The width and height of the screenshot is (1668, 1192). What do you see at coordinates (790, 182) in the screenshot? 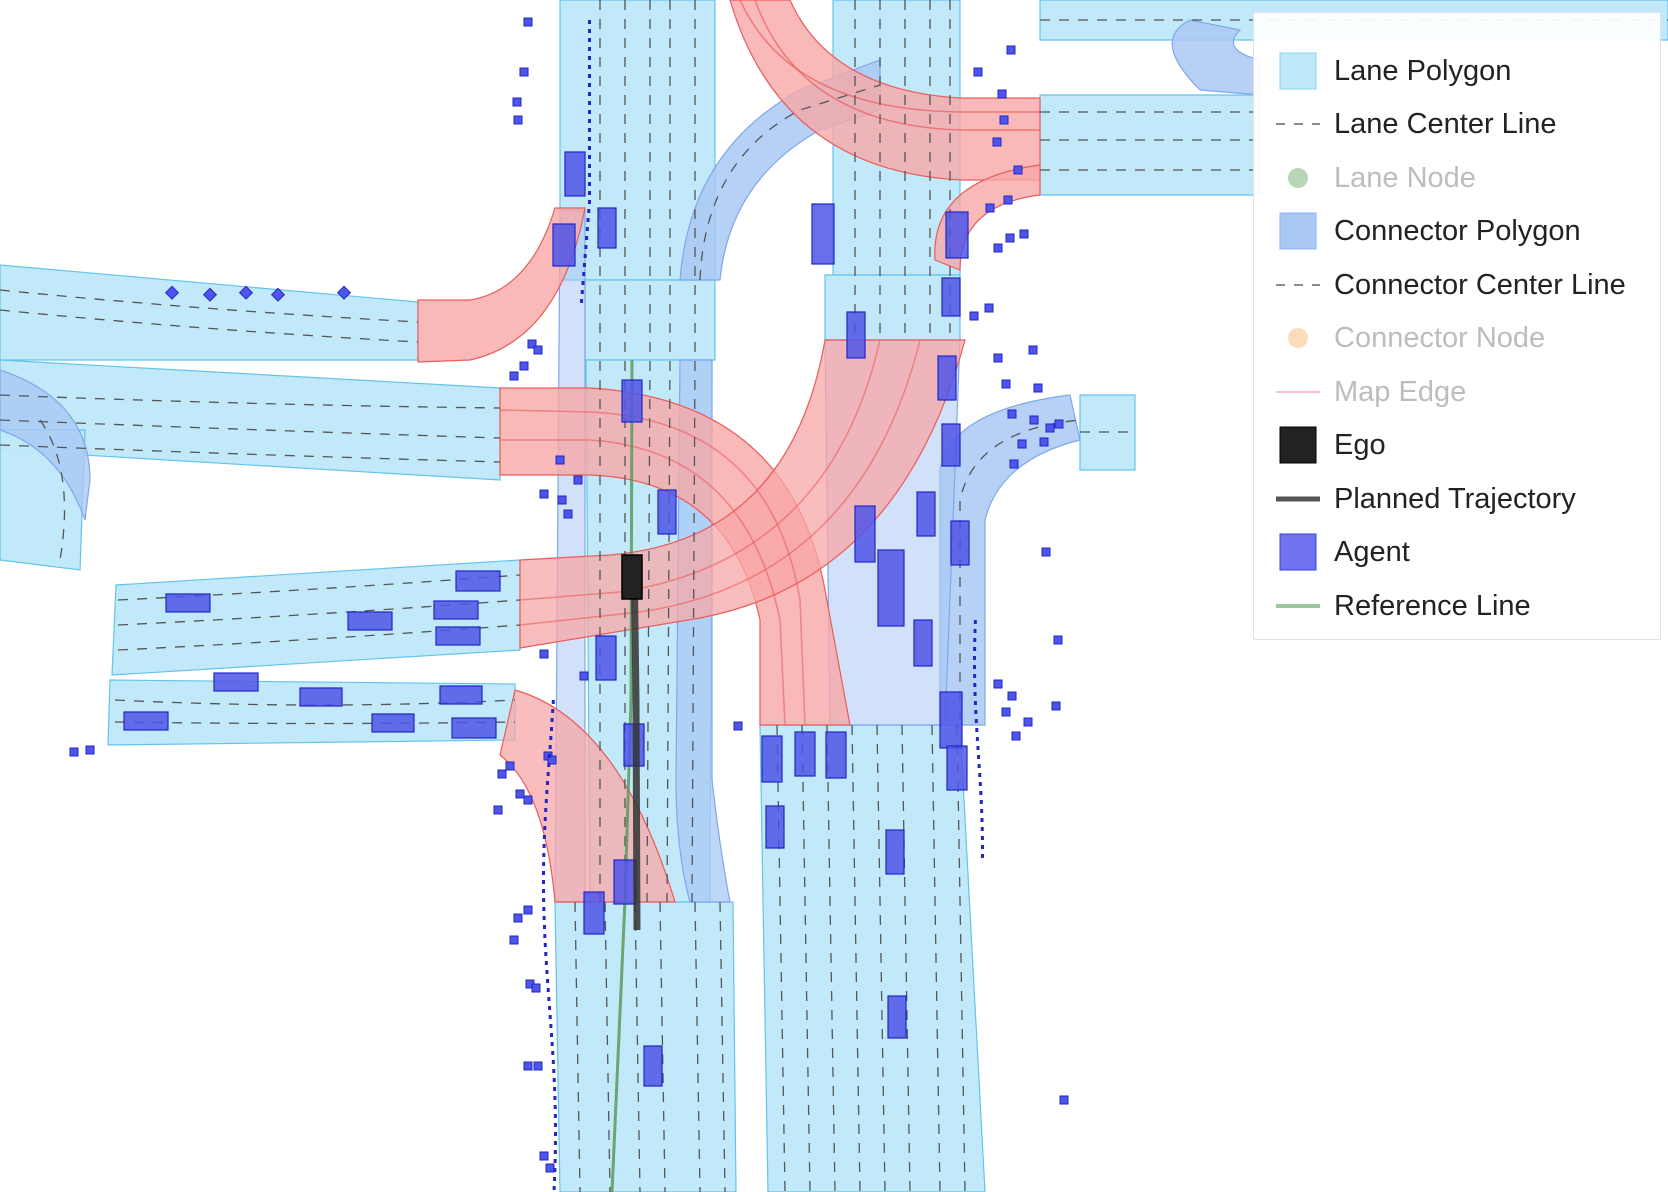
I see `connector-center-line` at bounding box center [790, 182].